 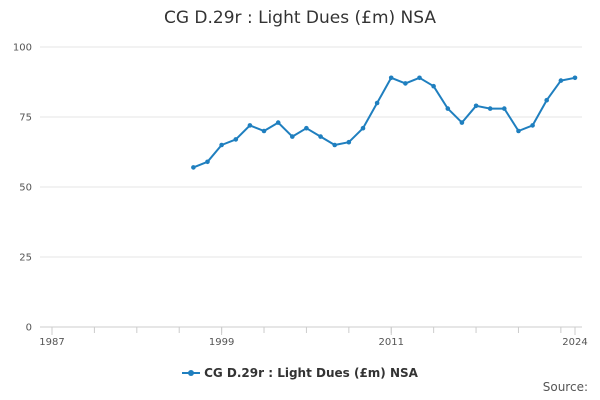 I want to click on x-tick-label: 1999, so click(x=221, y=342).